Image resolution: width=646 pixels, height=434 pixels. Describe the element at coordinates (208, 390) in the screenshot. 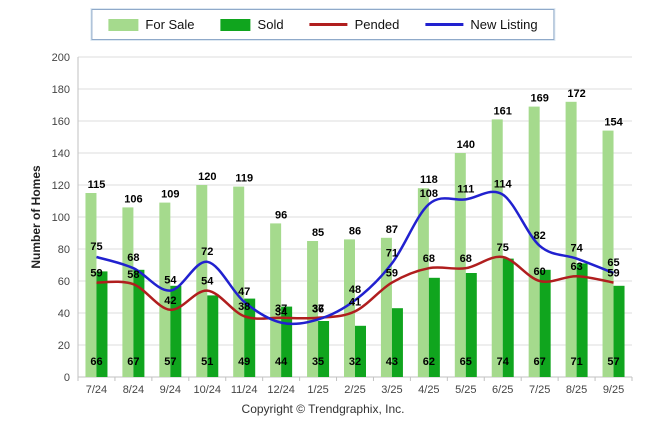

I see `x-axis-tick-label: 10/24` at that location.